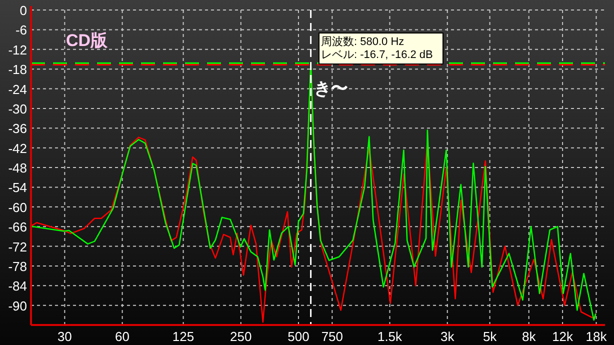 This screenshot has width=614, height=345. What do you see at coordinates (17, 128) in the screenshot?
I see `y-tick-label: -36` at bounding box center [17, 128].